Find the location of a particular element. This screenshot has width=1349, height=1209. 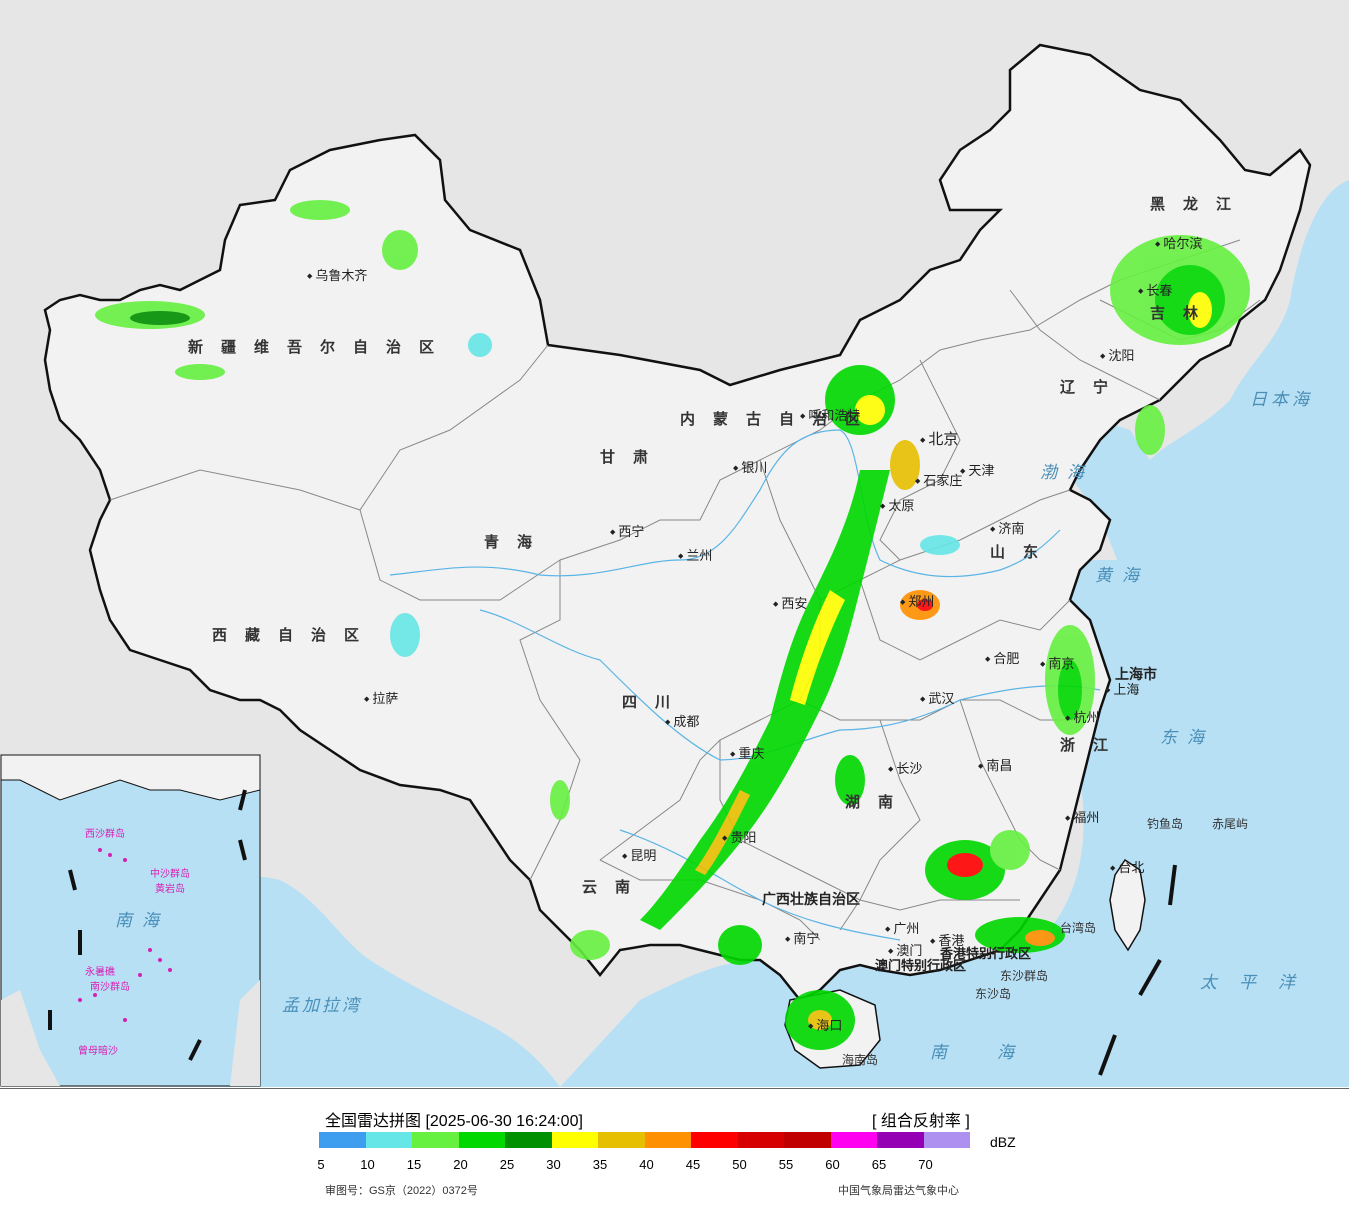

label-changchun: 长春 is located at coordinates (1155, 291).